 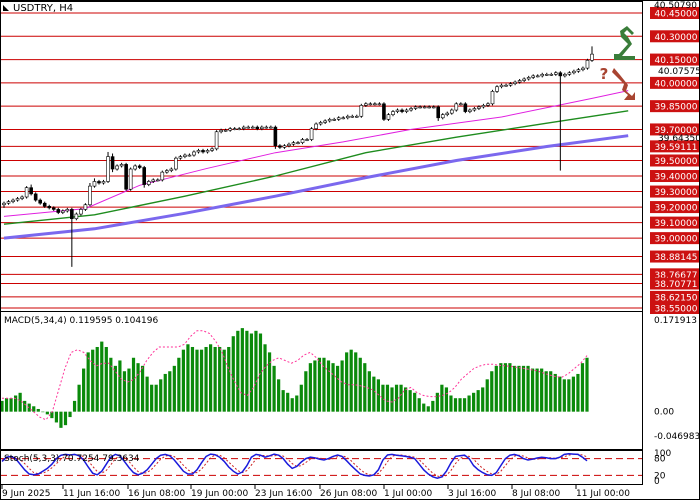 What do you see at coordinates (679, 72) in the screenshot?
I see `price-extra-label: 40.07575` at bounding box center [679, 72].